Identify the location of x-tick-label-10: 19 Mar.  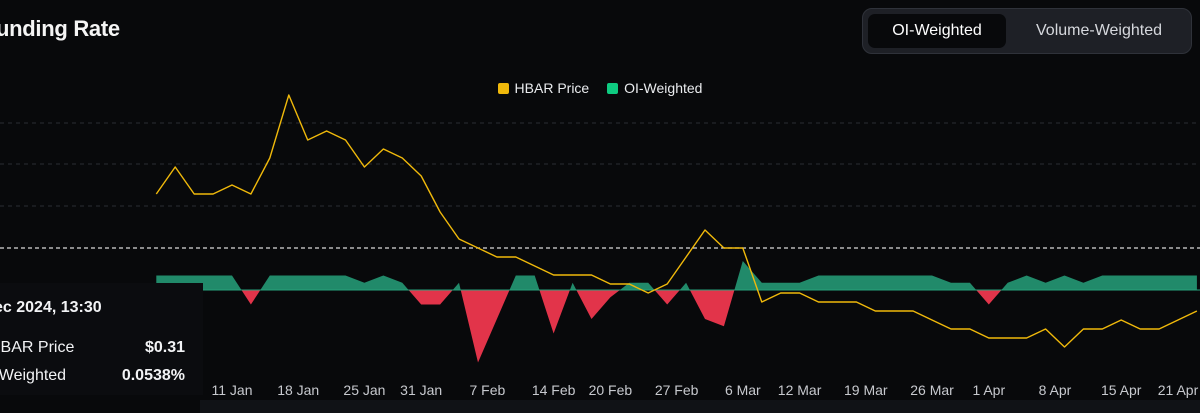
(866, 390).